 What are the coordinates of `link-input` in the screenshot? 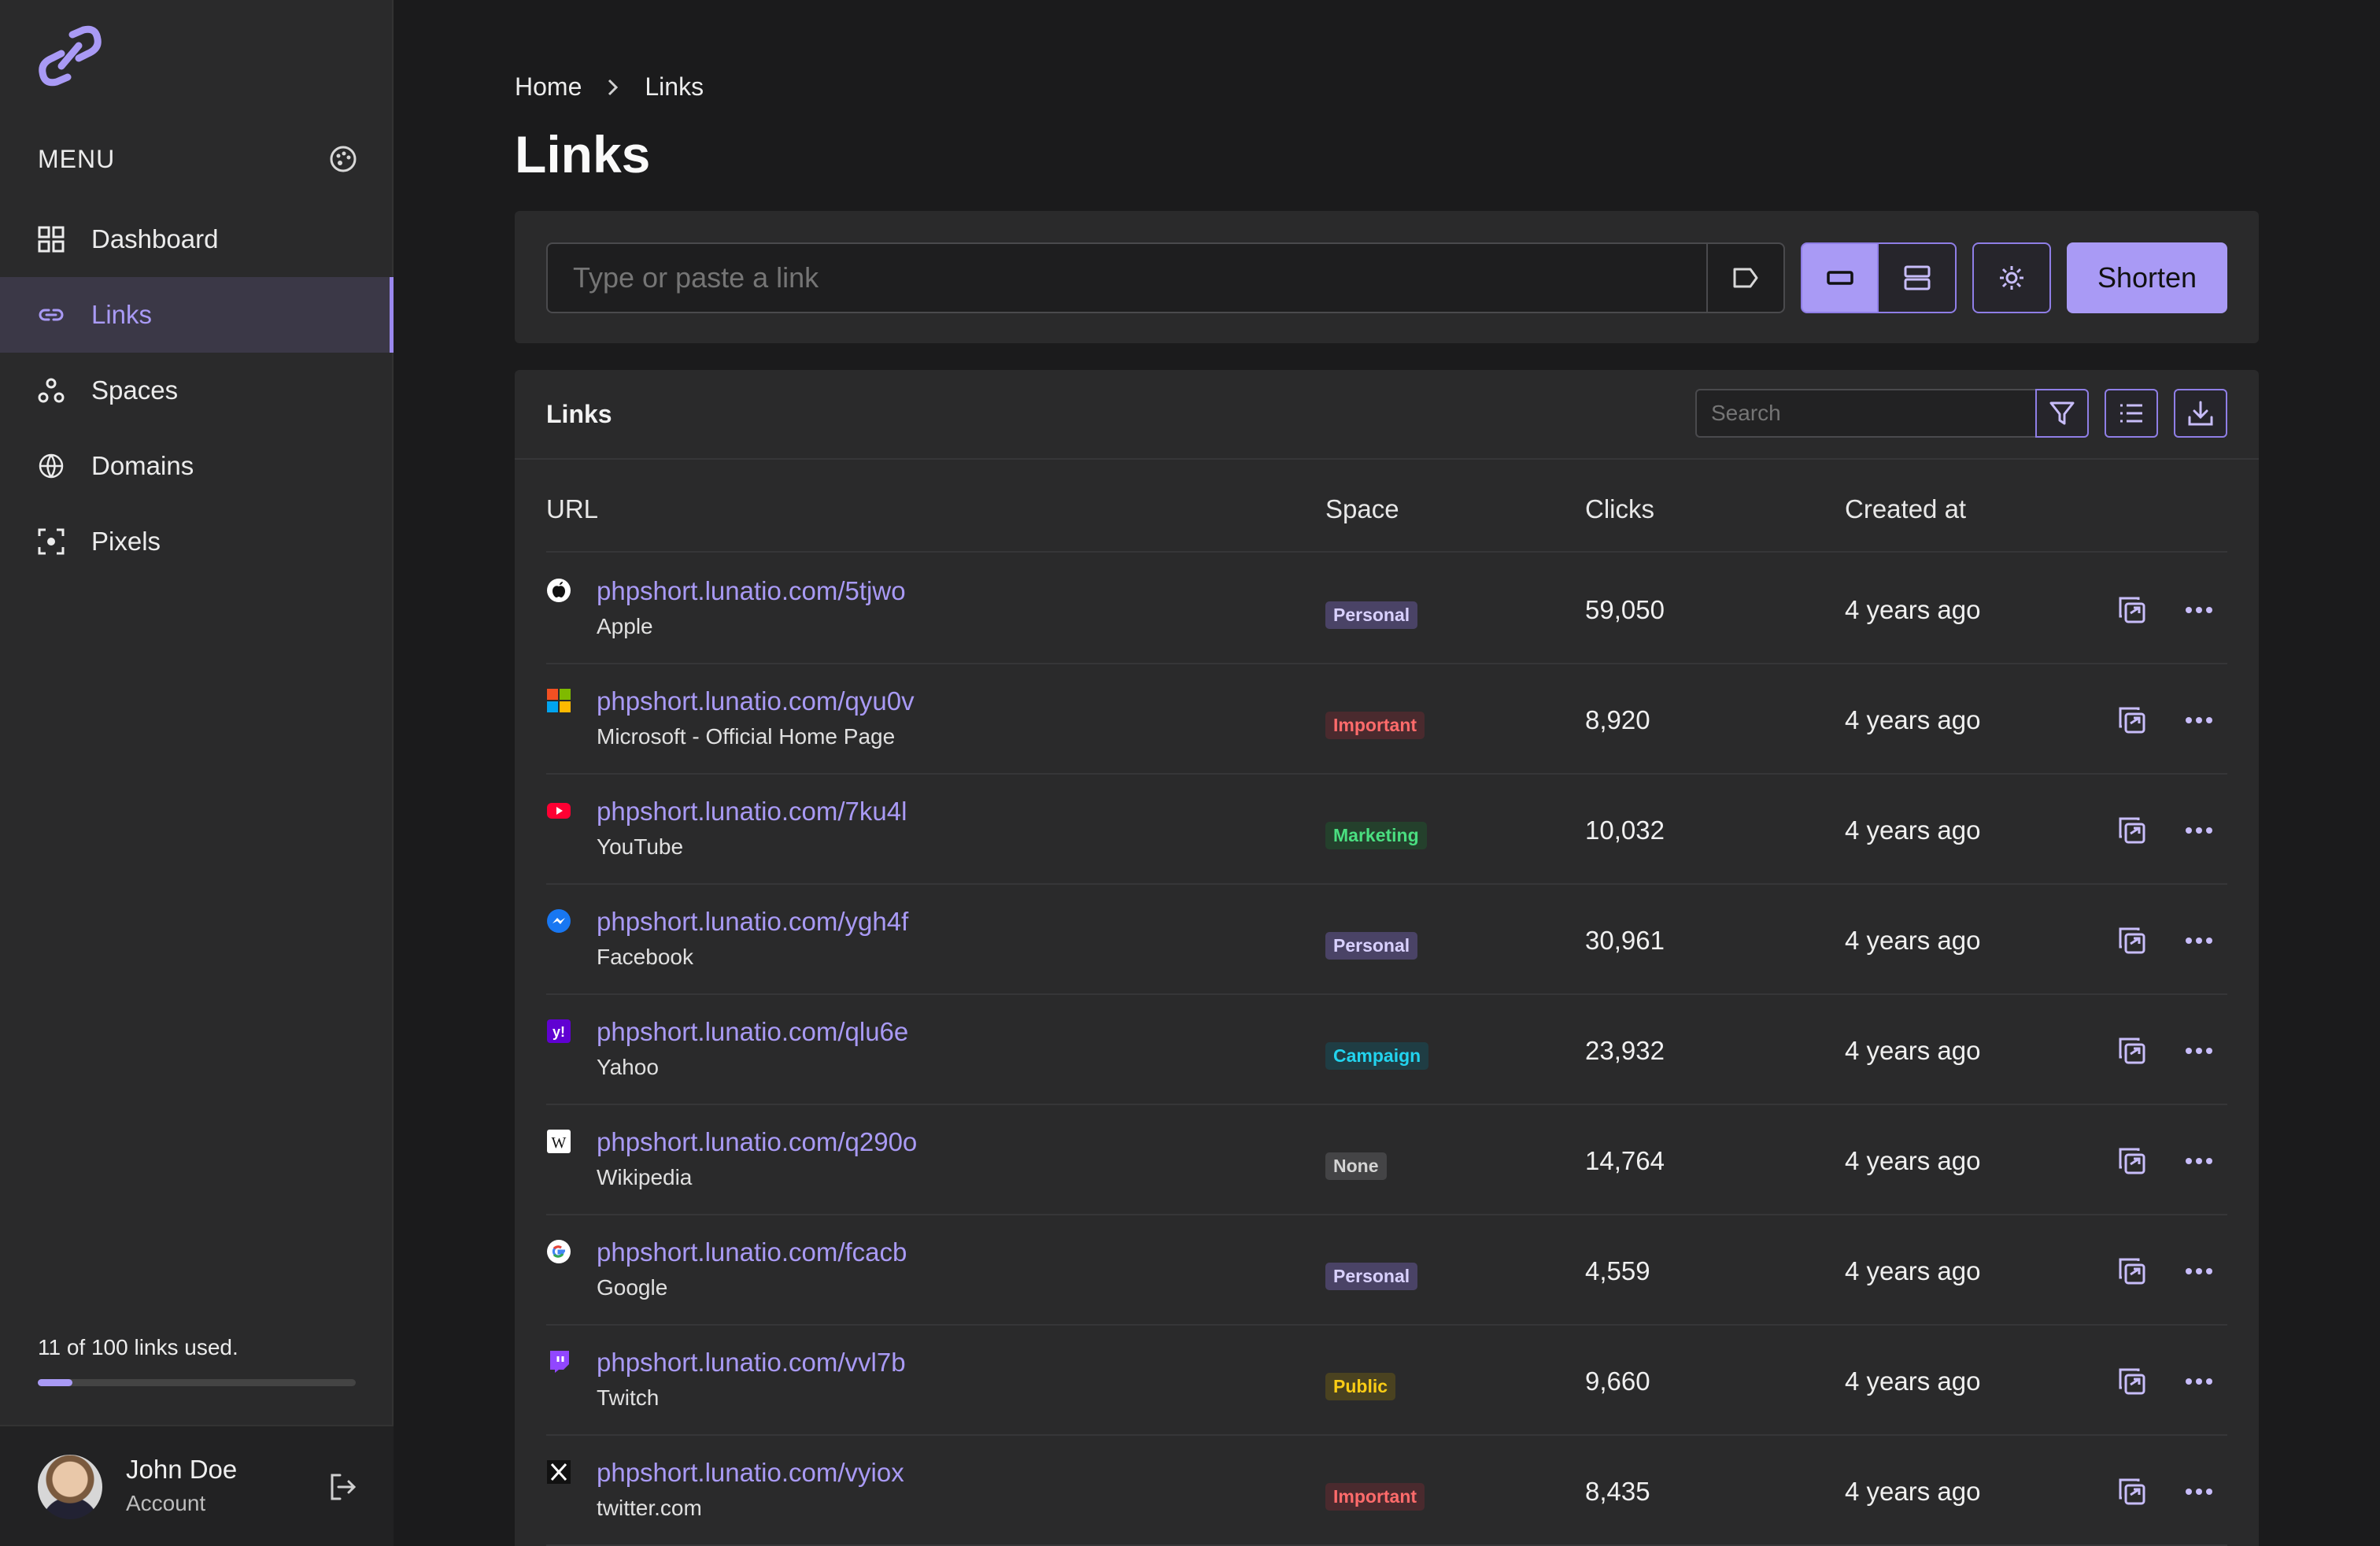 It's located at (1127, 277).